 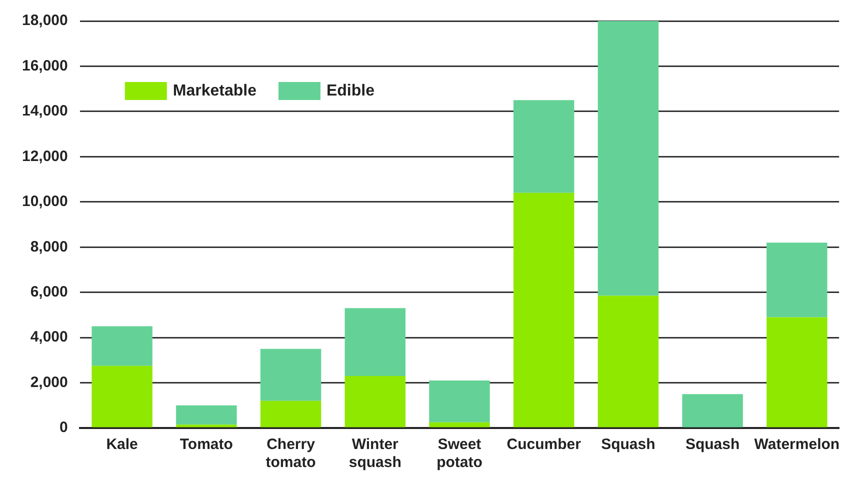 I want to click on y-tick-label: 10,000, so click(x=45, y=201).